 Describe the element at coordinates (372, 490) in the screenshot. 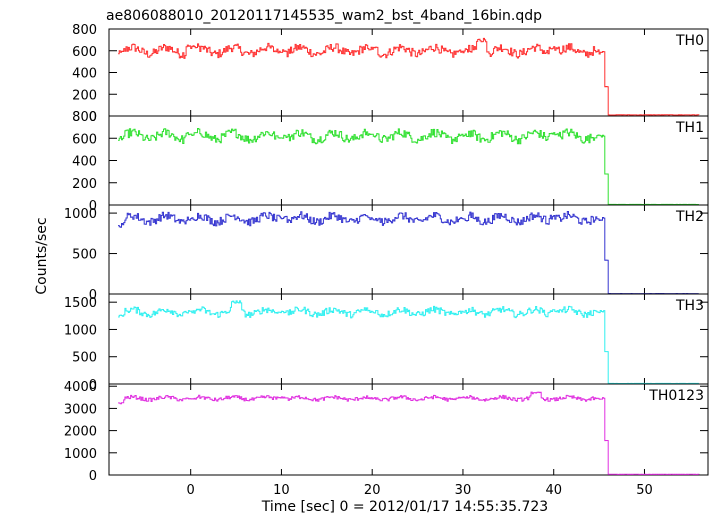

I see `x-tick-label: 20` at that location.